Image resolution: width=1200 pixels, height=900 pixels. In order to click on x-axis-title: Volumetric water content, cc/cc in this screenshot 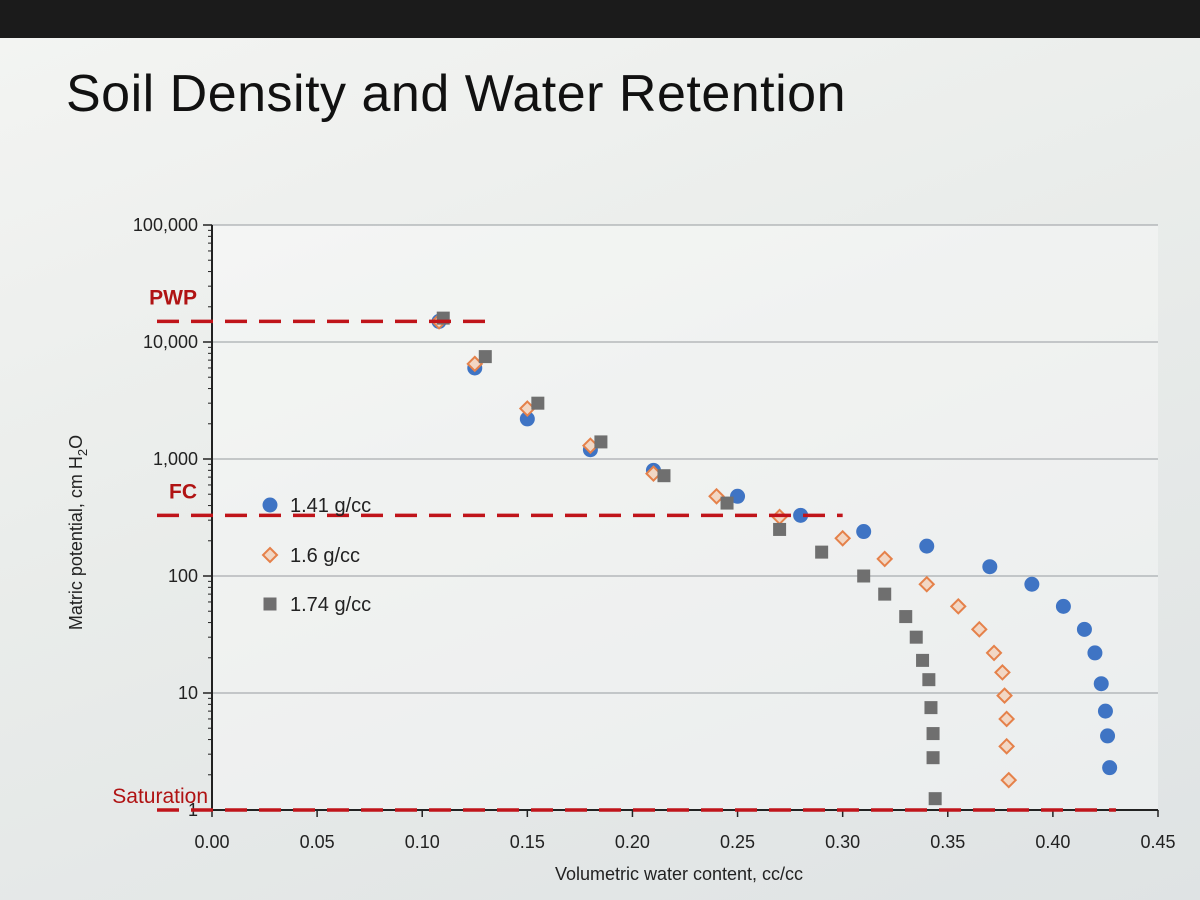, I will do `click(679, 874)`.